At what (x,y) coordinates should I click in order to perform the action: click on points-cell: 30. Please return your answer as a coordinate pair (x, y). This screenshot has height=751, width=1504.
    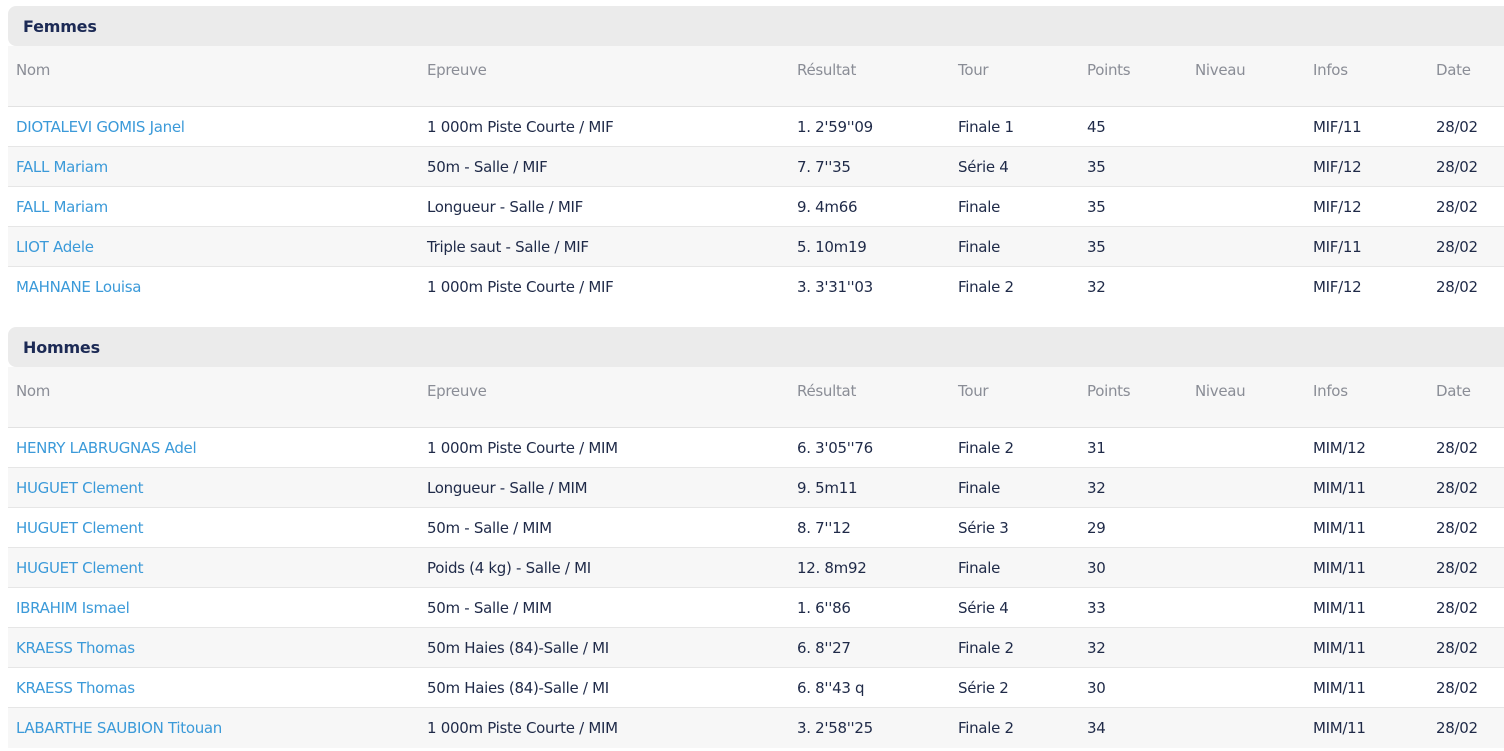
    Looking at the image, I should click on (1096, 568).